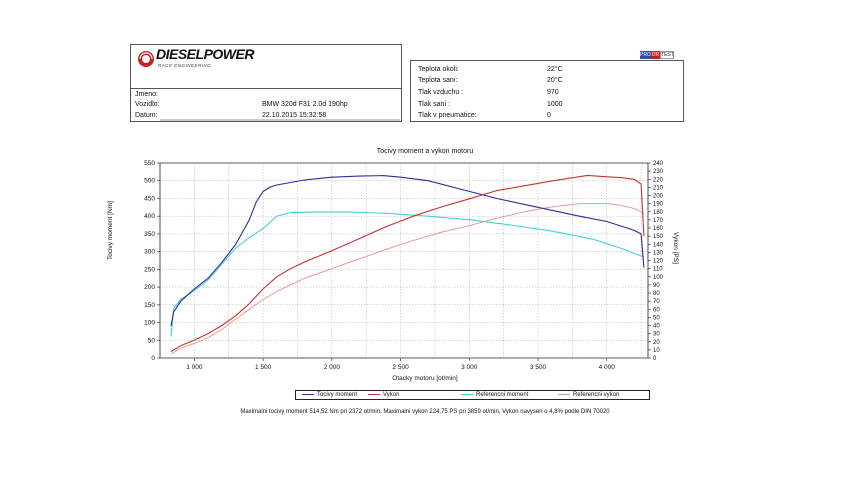  I want to click on legend-line-ref-power, so click(564, 394).